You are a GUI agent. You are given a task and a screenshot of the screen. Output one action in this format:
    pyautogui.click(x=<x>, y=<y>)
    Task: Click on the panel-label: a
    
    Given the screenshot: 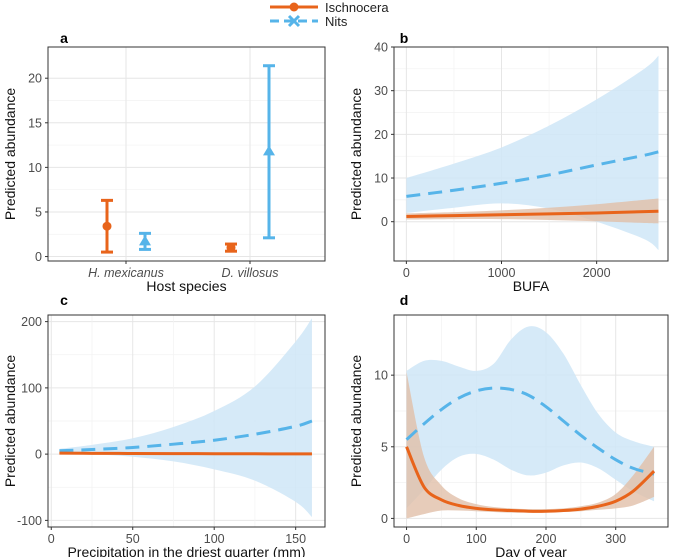 What is the action you would take?
    pyautogui.click(x=64, y=38)
    